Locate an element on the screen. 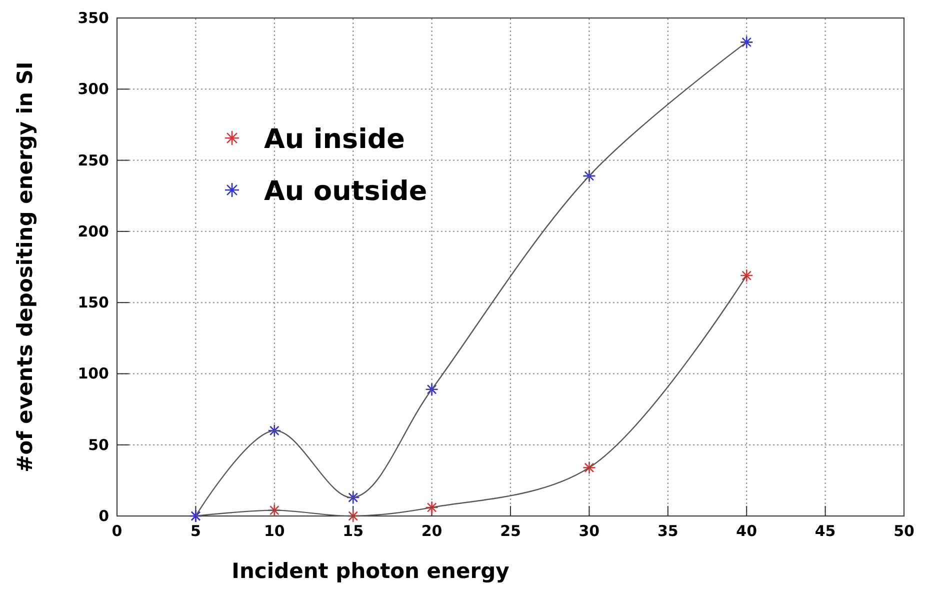  y-axis-title: #of events depositing energy in SI is located at coordinates (25, 267).